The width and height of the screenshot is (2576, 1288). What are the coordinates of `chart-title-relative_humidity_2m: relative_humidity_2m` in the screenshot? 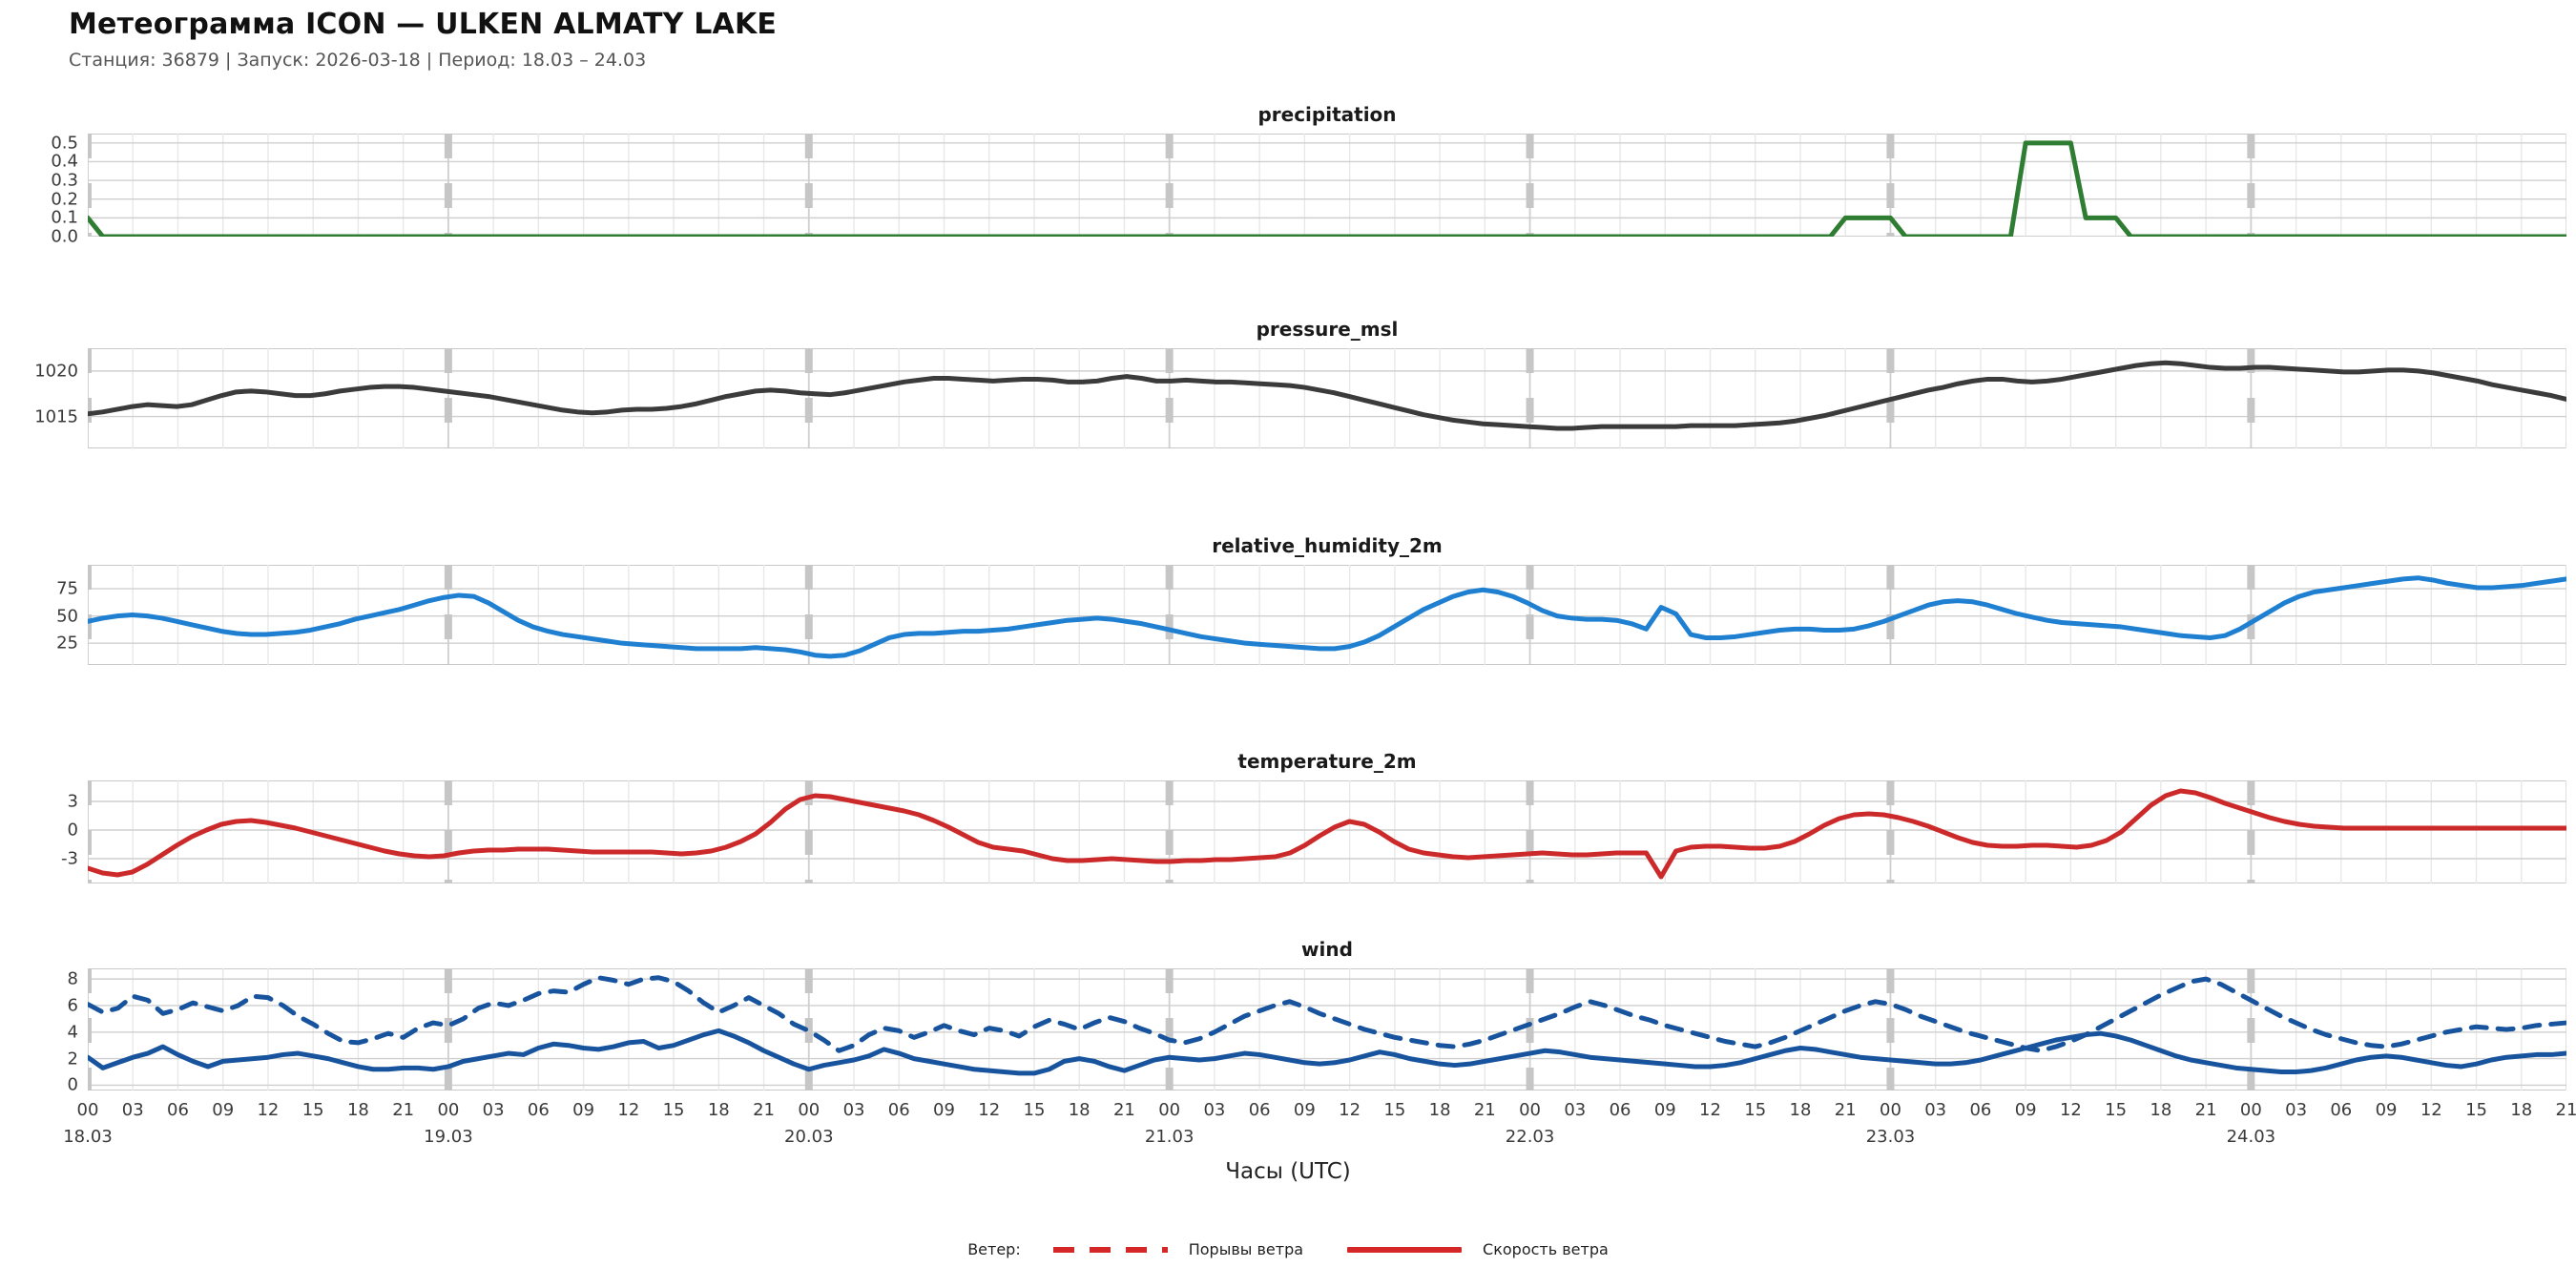 It's located at (1327, 545).